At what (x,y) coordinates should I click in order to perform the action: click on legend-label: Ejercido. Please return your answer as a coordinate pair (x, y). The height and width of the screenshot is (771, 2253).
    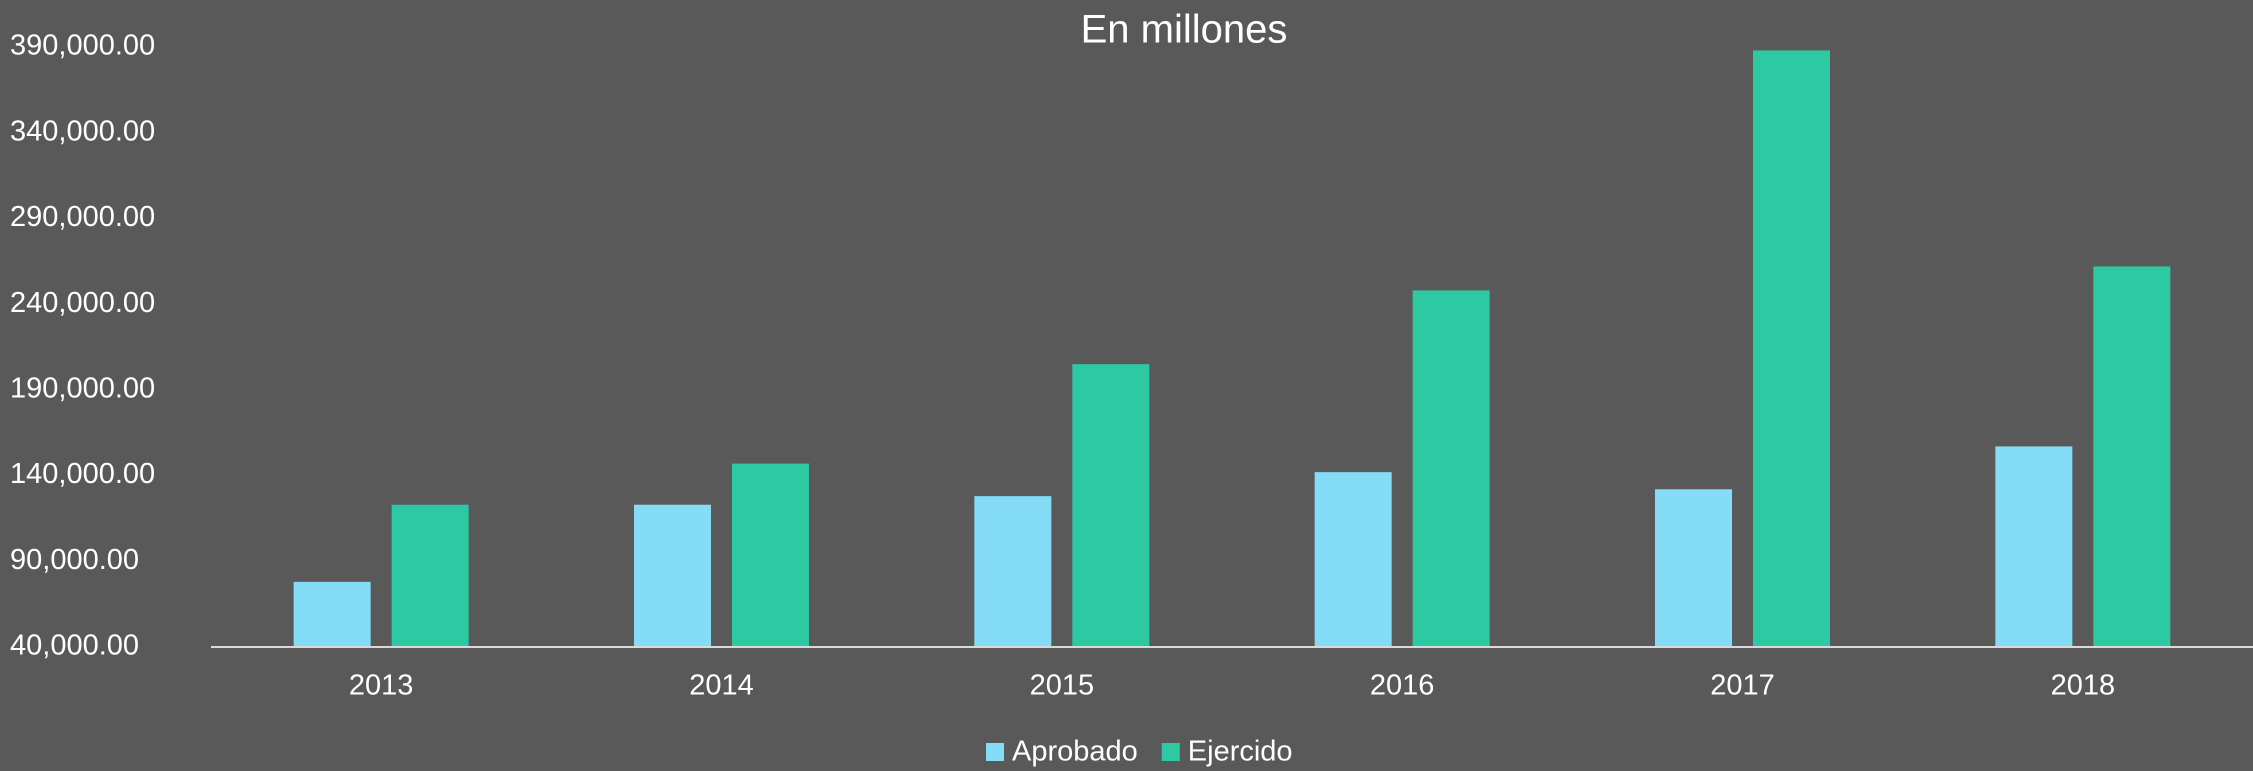
    Looking at the image, I should click on (1240, 752).